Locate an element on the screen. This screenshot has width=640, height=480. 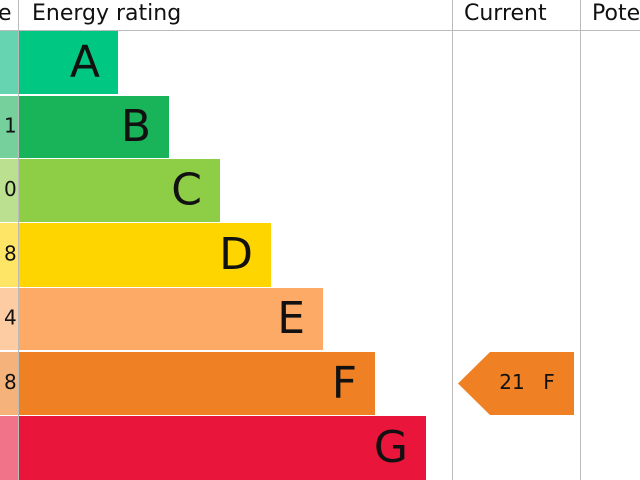
band-letter: C is located at coordinates (186, 190).